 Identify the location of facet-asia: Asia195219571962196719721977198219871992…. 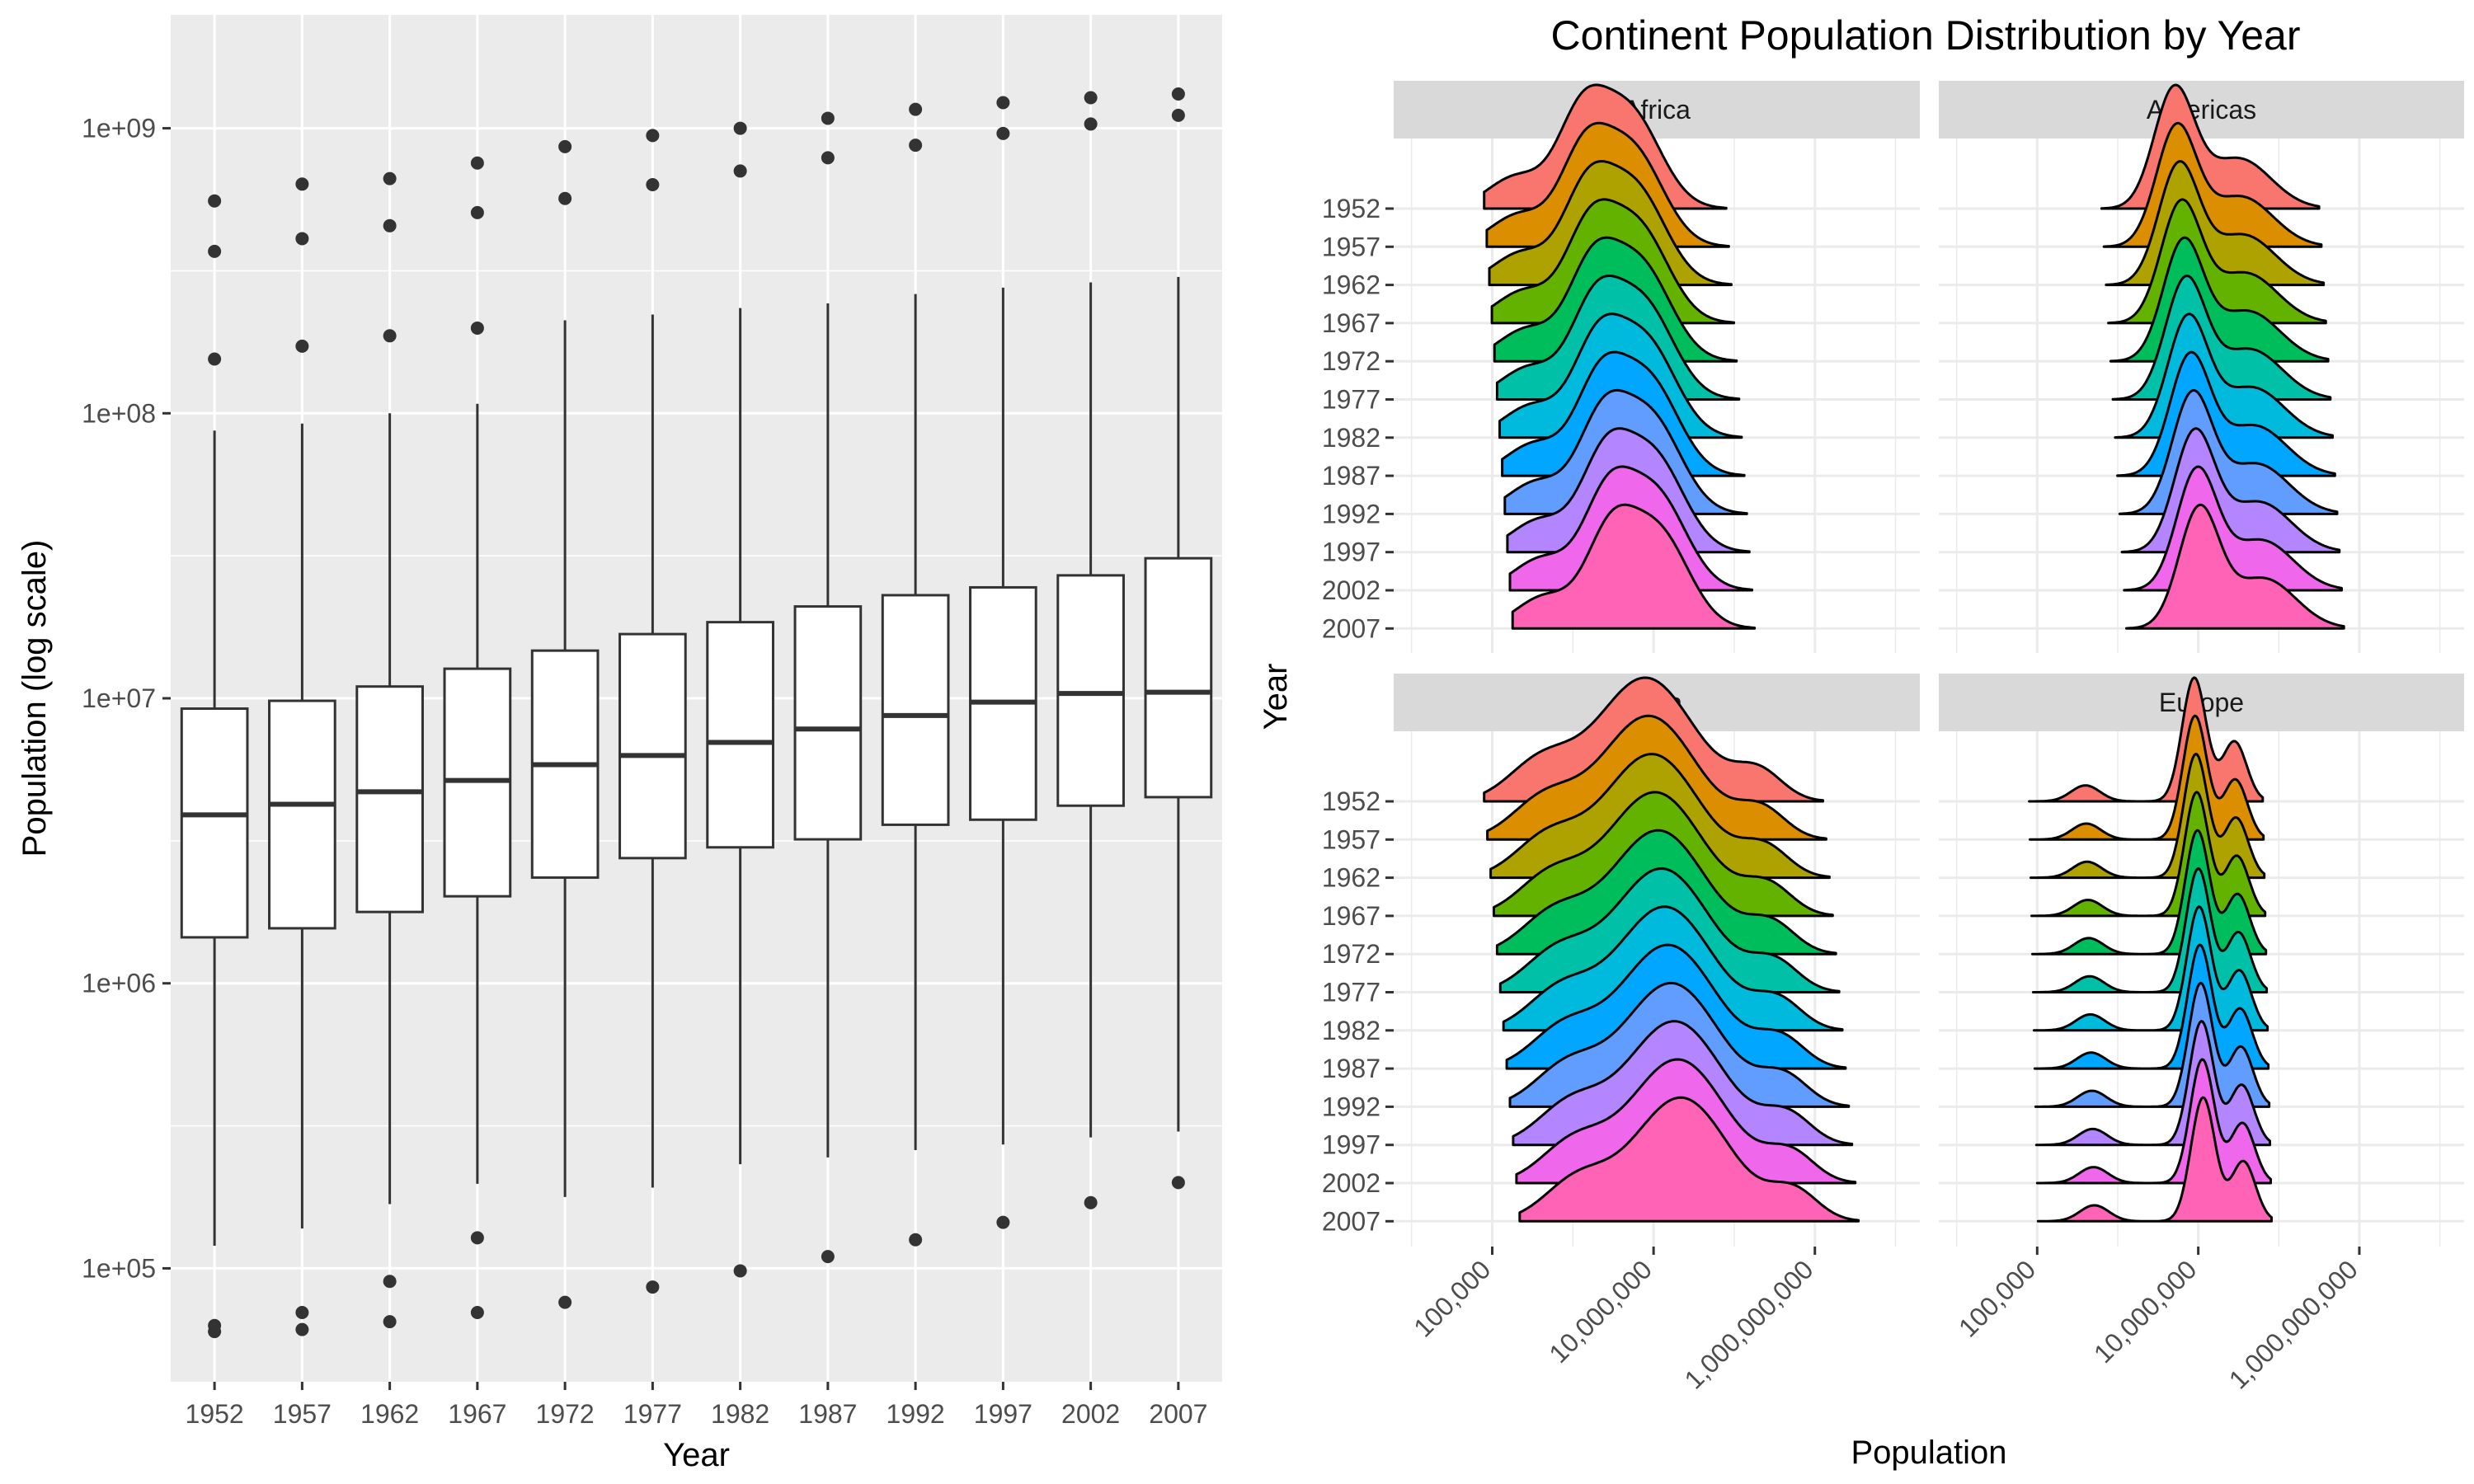
(1621, 1034).